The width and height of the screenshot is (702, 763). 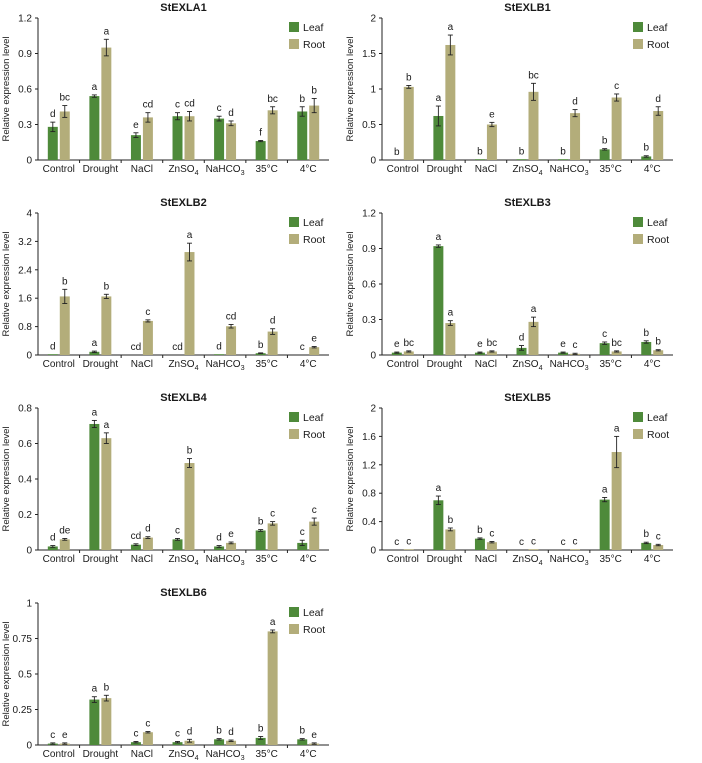 What do you see at coordinates (23, 639) in the screenshot?
I see `y-tick-label: 0.75` at bounding box center [23, 639].